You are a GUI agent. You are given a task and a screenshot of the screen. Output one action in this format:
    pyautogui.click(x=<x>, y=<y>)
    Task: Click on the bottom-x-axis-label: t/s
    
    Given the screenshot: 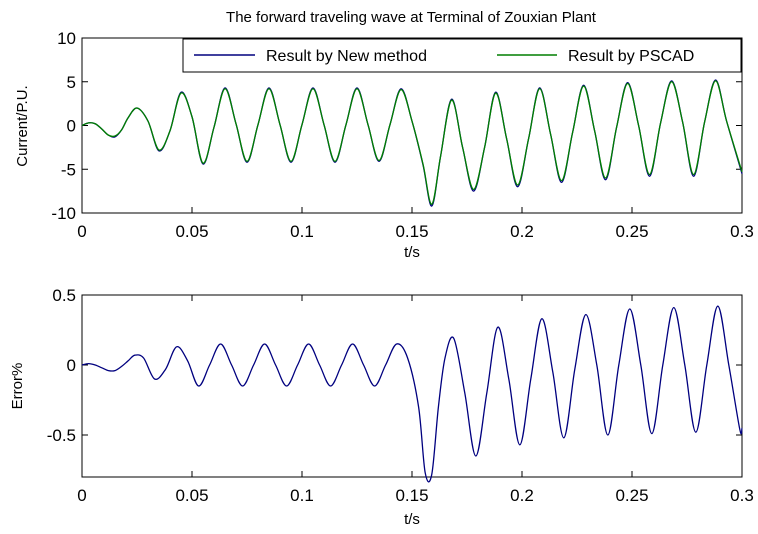 What is the action you would take?
    pyautogui.click(x=412, y=519)
    